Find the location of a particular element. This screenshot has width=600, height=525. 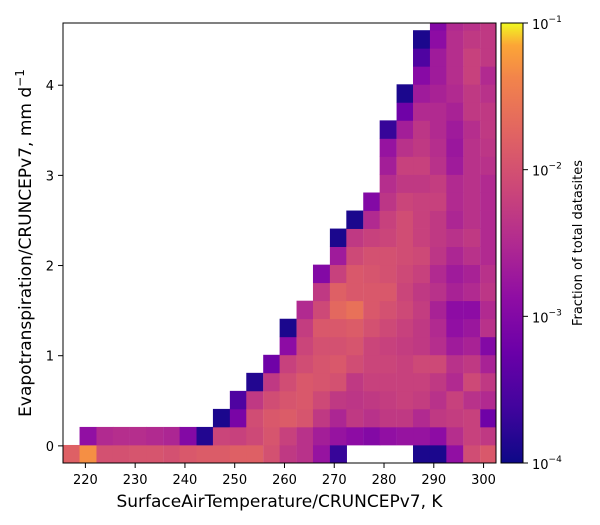

x-axis-label: SurfaceAirTemperature/CRUNCEPv7, K is located at coordinates (279, 502).